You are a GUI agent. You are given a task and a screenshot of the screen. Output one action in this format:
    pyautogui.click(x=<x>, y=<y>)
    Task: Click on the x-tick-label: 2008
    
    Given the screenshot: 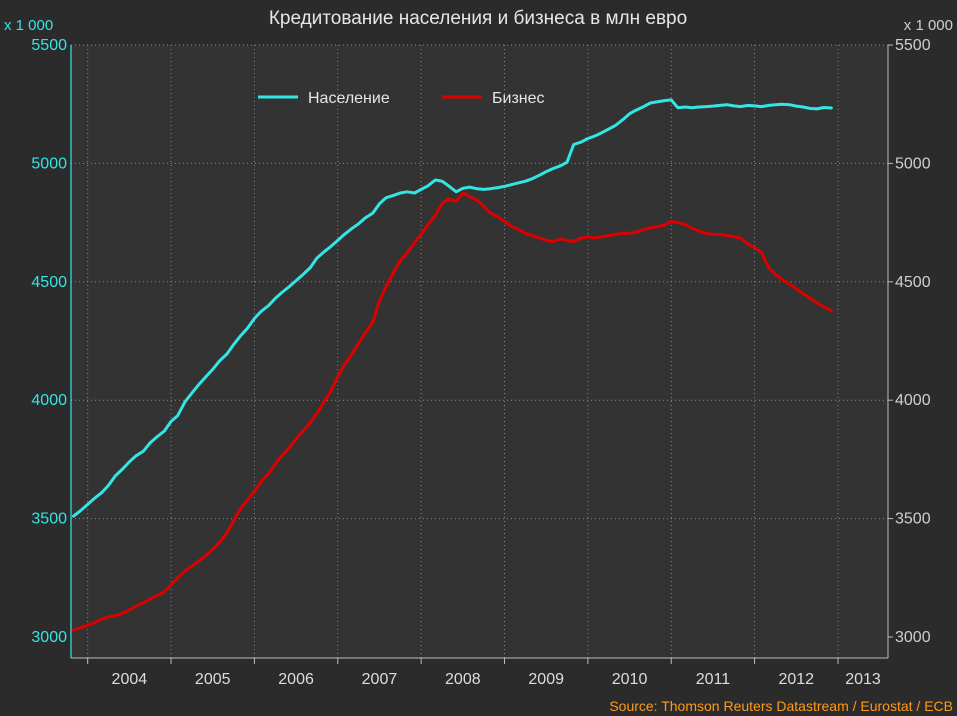 What is the action you would take?
    pyautogui.click(x=463, y=679)
    